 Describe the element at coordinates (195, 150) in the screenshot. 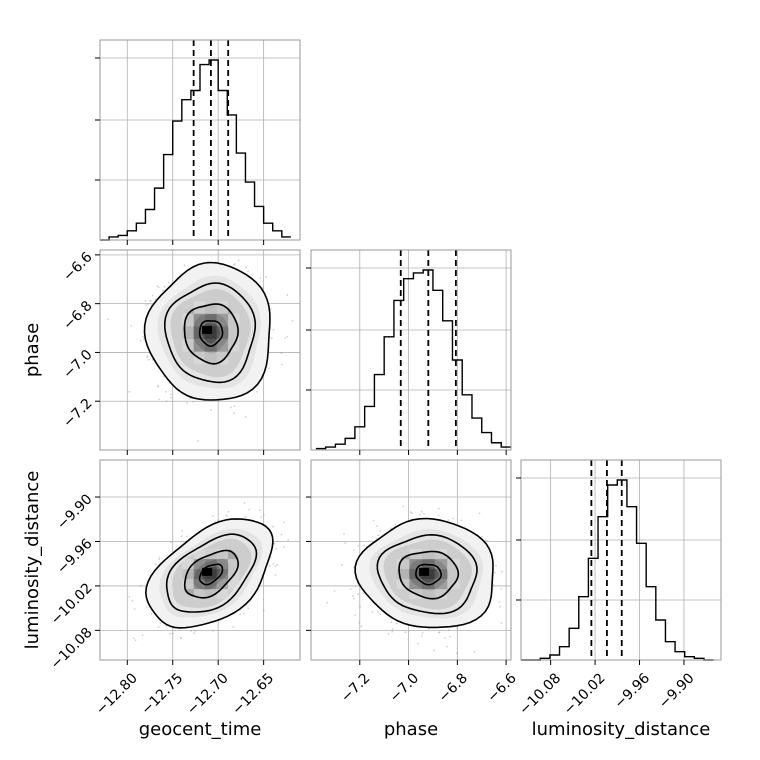

I see `histogram-geocent_time` at that location.